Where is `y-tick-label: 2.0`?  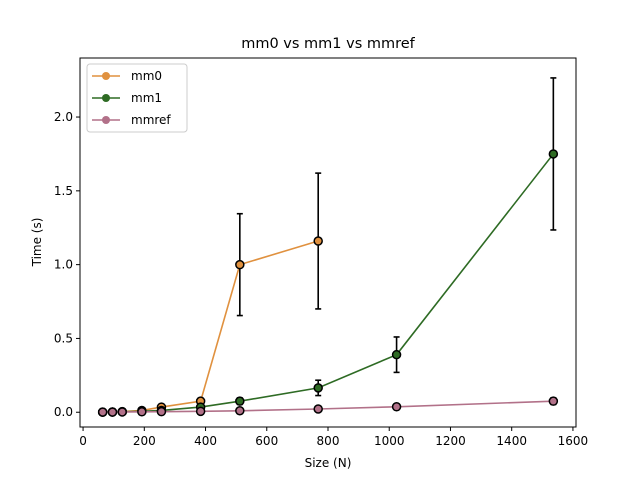
y-tick-label: 2.0 is located at coordinates (63, 117).